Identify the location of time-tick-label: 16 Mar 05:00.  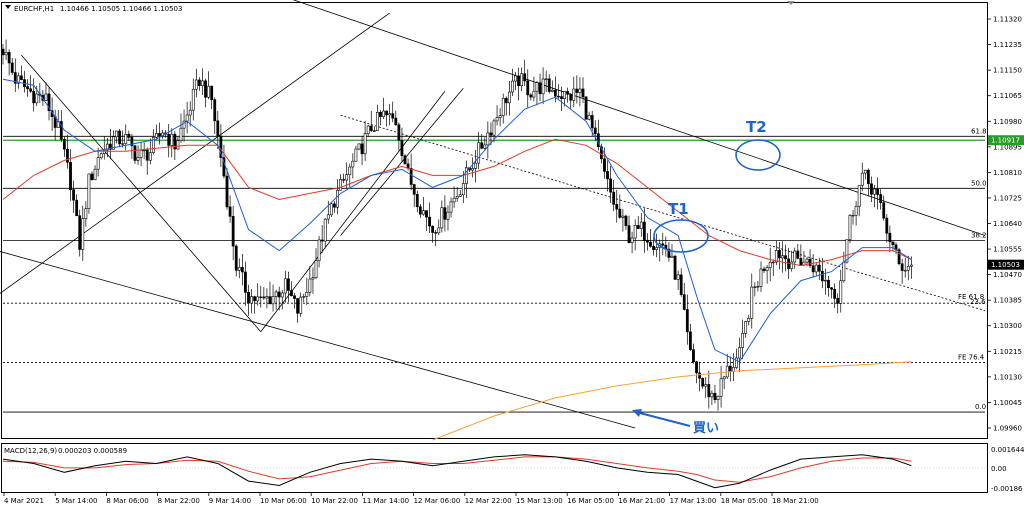
(590, 501).